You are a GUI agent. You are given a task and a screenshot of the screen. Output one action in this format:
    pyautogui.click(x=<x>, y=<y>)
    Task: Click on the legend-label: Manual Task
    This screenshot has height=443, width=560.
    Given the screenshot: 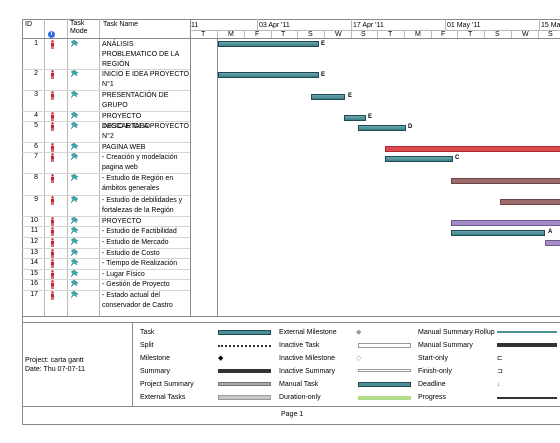 What is the action you would take?
    pyautogui.click(x=299, y=384)
    